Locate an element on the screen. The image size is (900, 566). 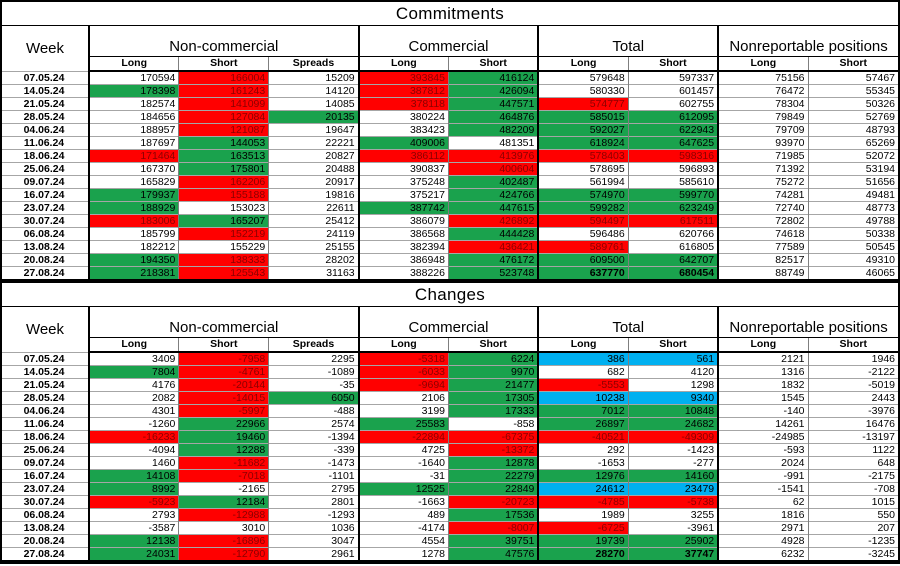
value-cell: 597337 is located at coordinates (673, 77).